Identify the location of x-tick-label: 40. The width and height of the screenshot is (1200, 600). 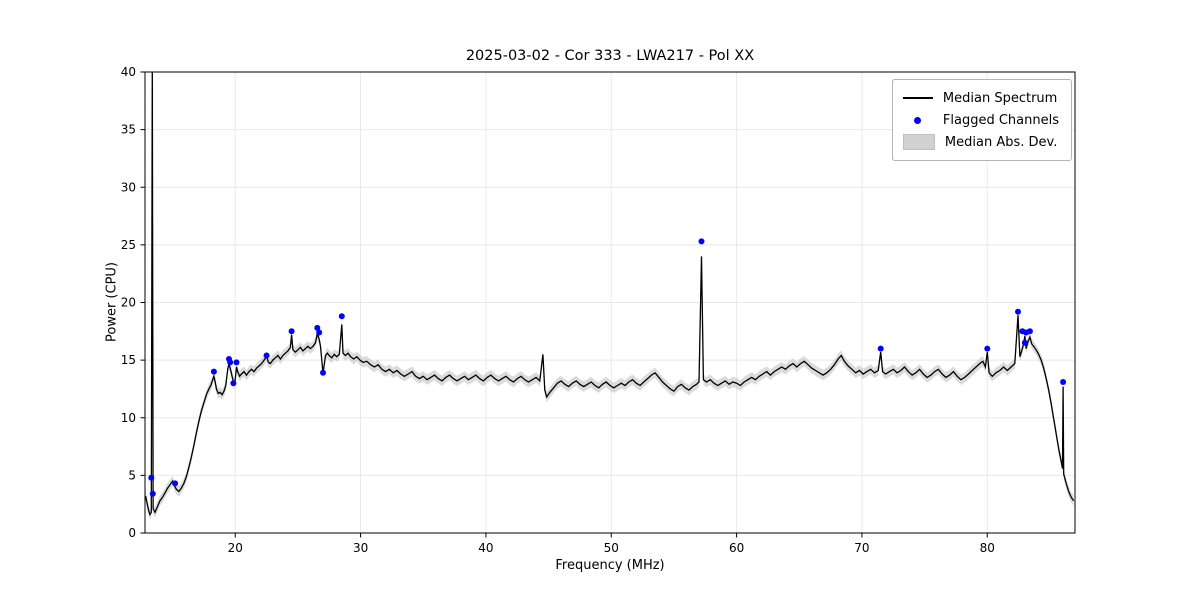
(485, 548).